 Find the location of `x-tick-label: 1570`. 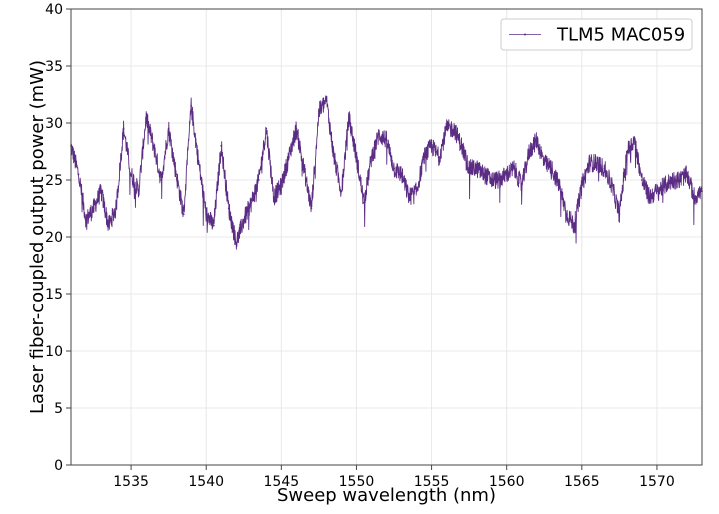

x-tick-label: 1570 is located at coordinates (657, 482).